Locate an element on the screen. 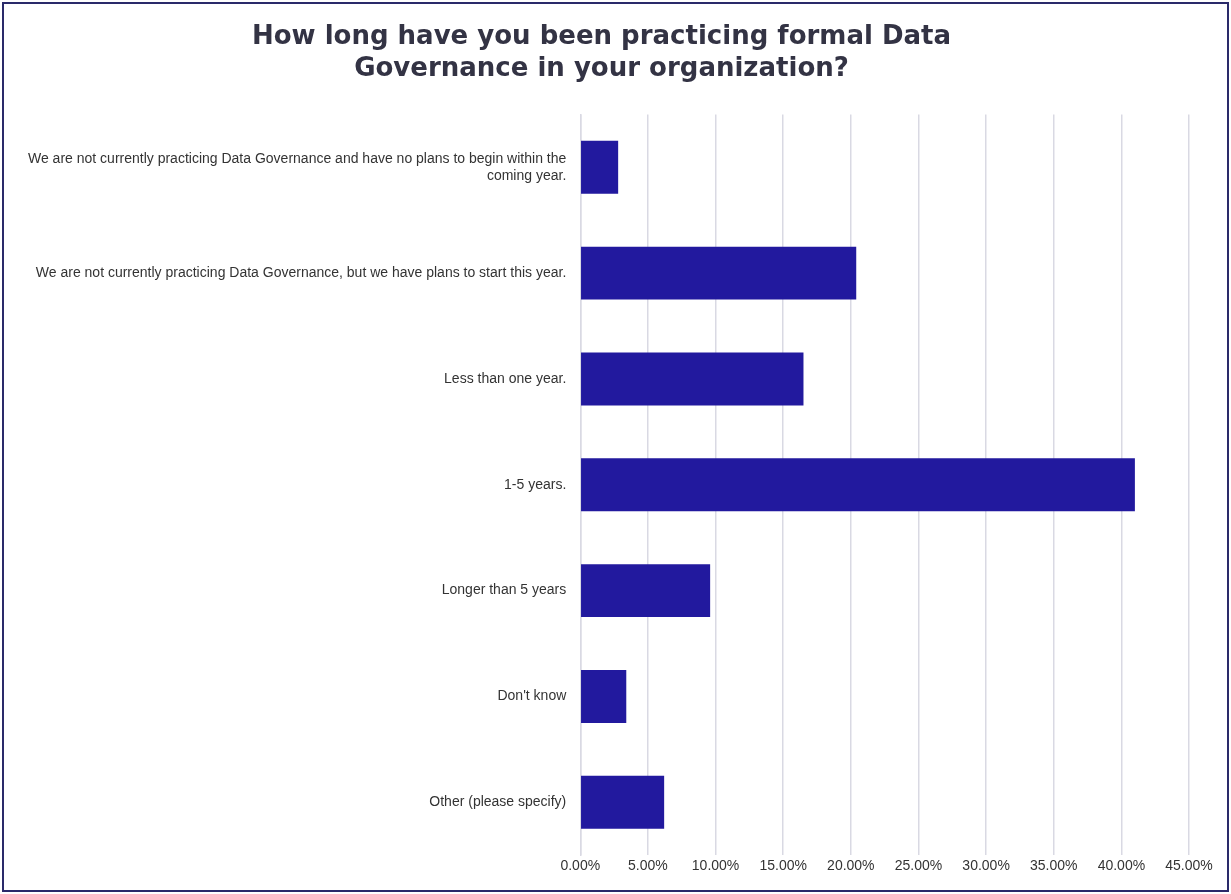  y-tick-label: 1-5 years. is located at coordinates (535, 483).